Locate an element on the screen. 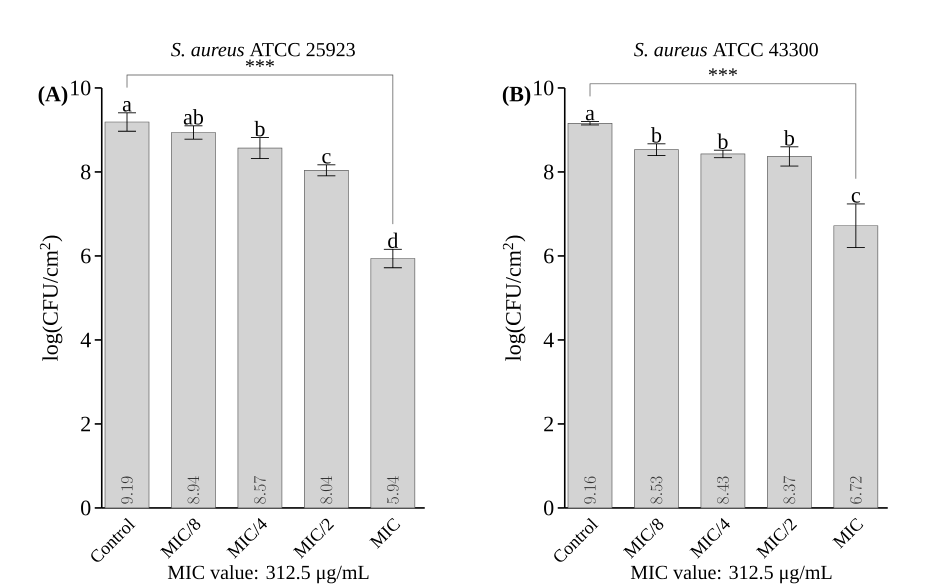  data-label: 8.57 is located at coordinates (260, 490).